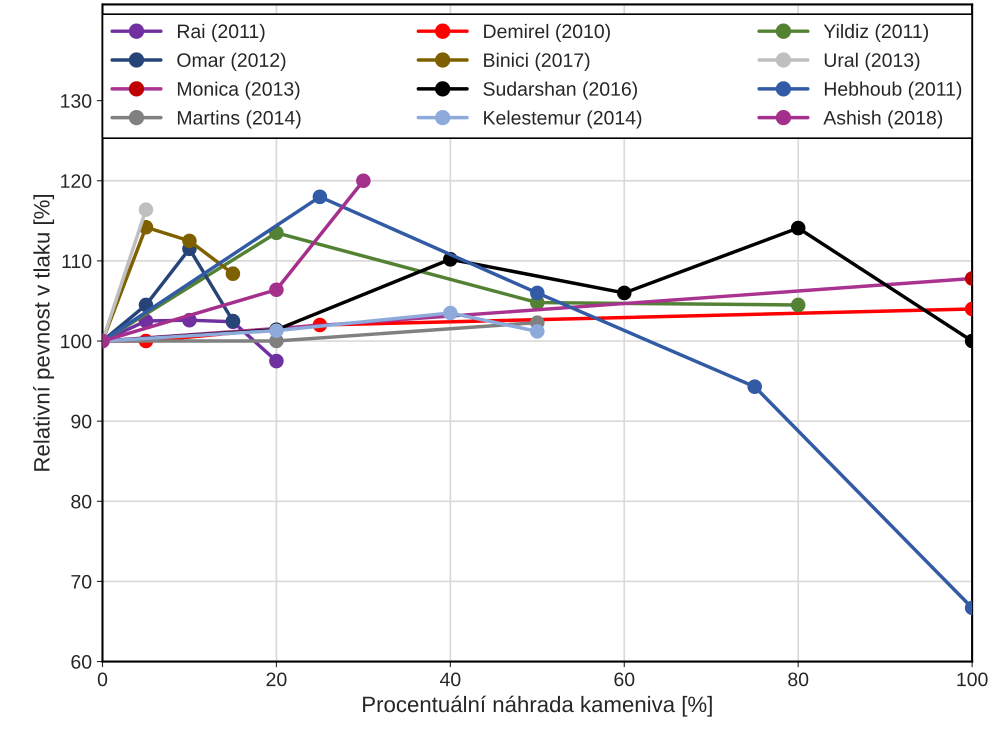 The width and height of the screenshot is (995, 745). I want to click on y-tick-label: 110, so click(77, 261).